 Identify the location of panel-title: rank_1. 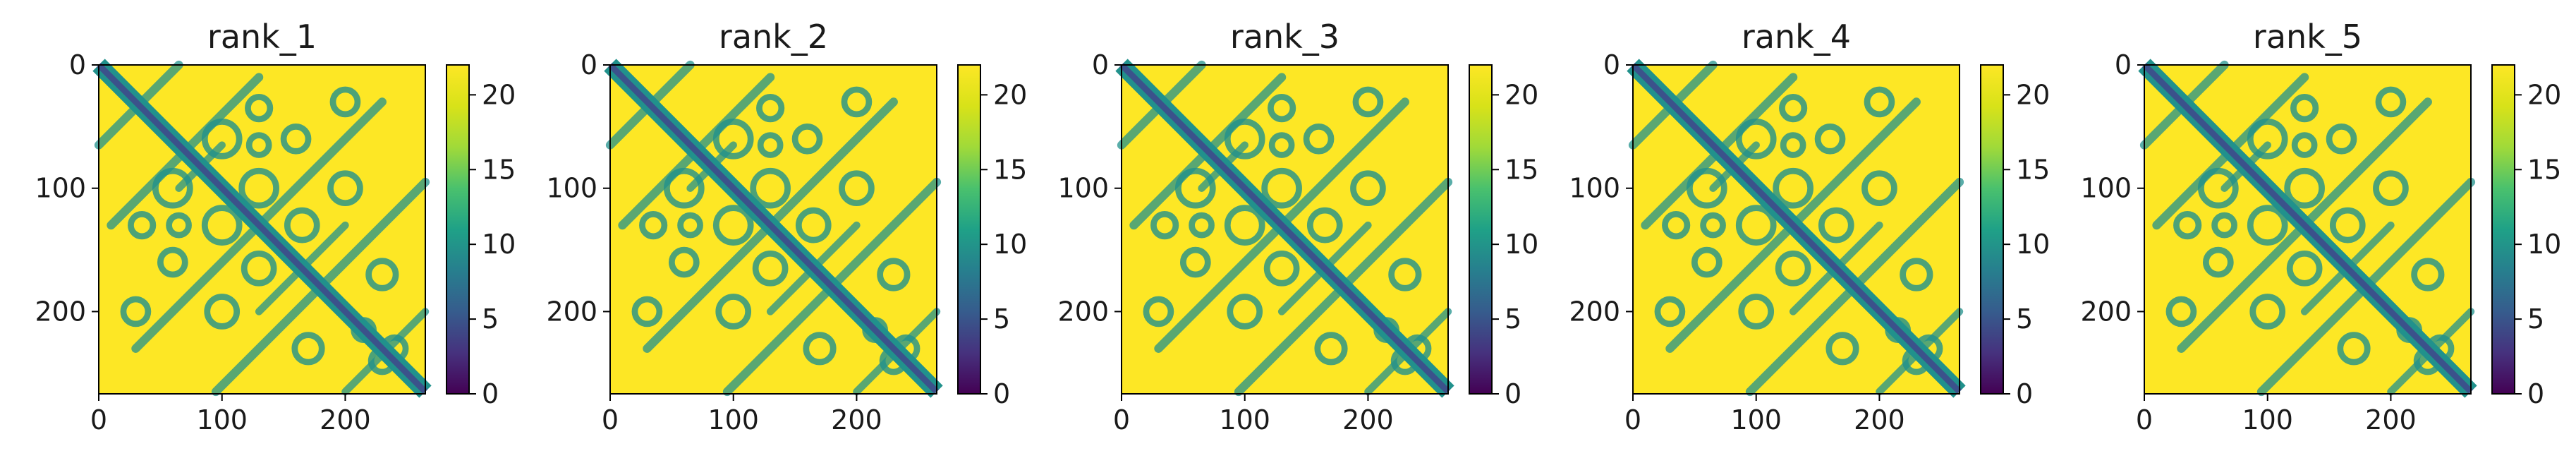
(262, 37).